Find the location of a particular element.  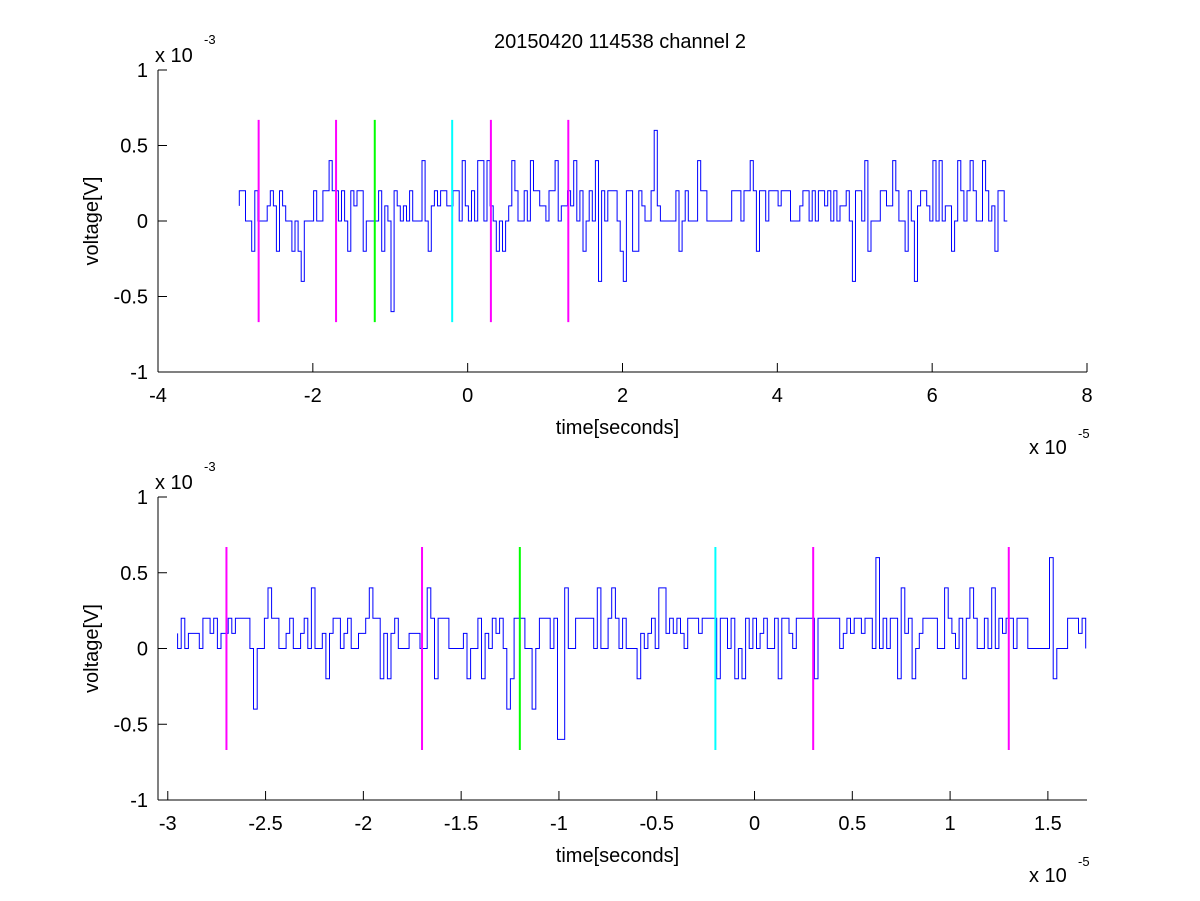

voltage-trace is located at coordinates (623, 221).